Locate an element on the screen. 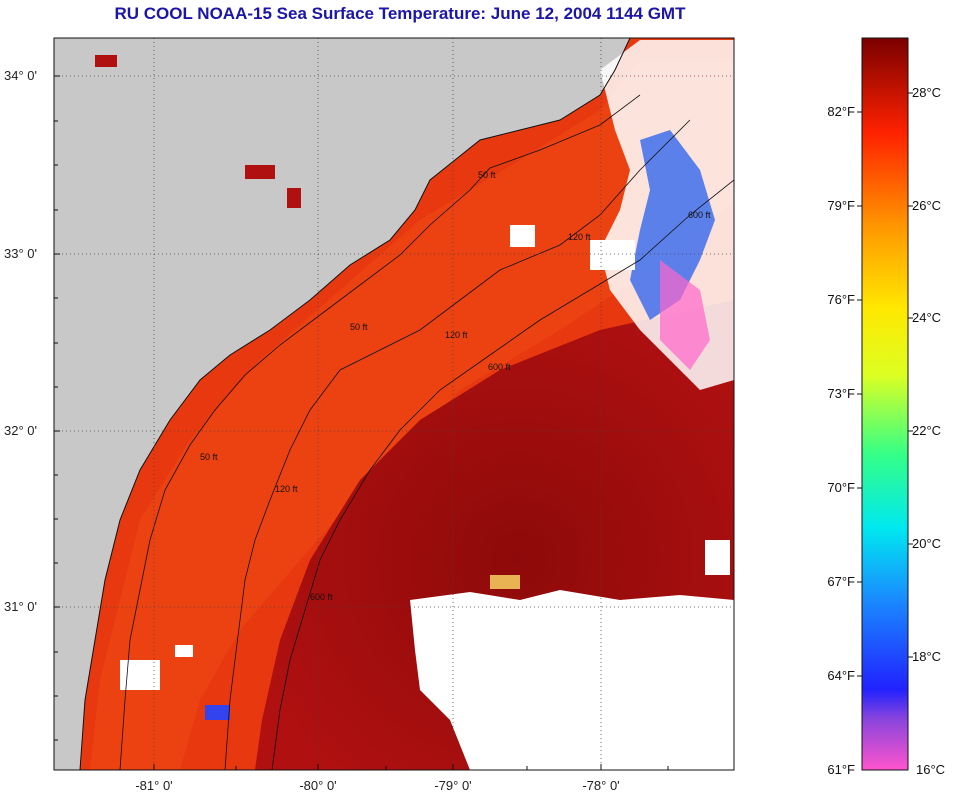 The image size is (960, 793). contour-label-120ft-north: 120 ft is located at coordinates (579, 237).